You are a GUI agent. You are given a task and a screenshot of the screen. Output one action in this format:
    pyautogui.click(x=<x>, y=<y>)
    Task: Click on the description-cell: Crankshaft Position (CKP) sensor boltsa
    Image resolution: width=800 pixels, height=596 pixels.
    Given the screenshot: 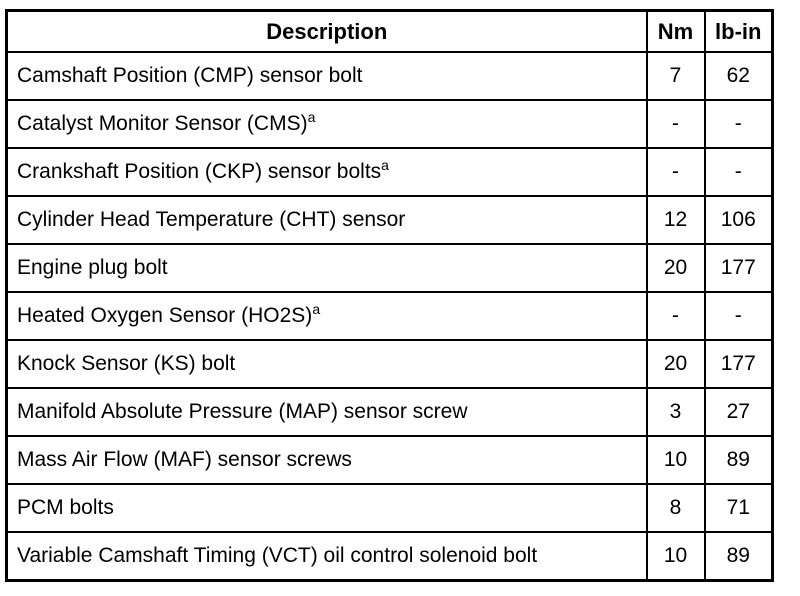 What is the action you would take?
    pyautogui.click(x=326, y=172)
    